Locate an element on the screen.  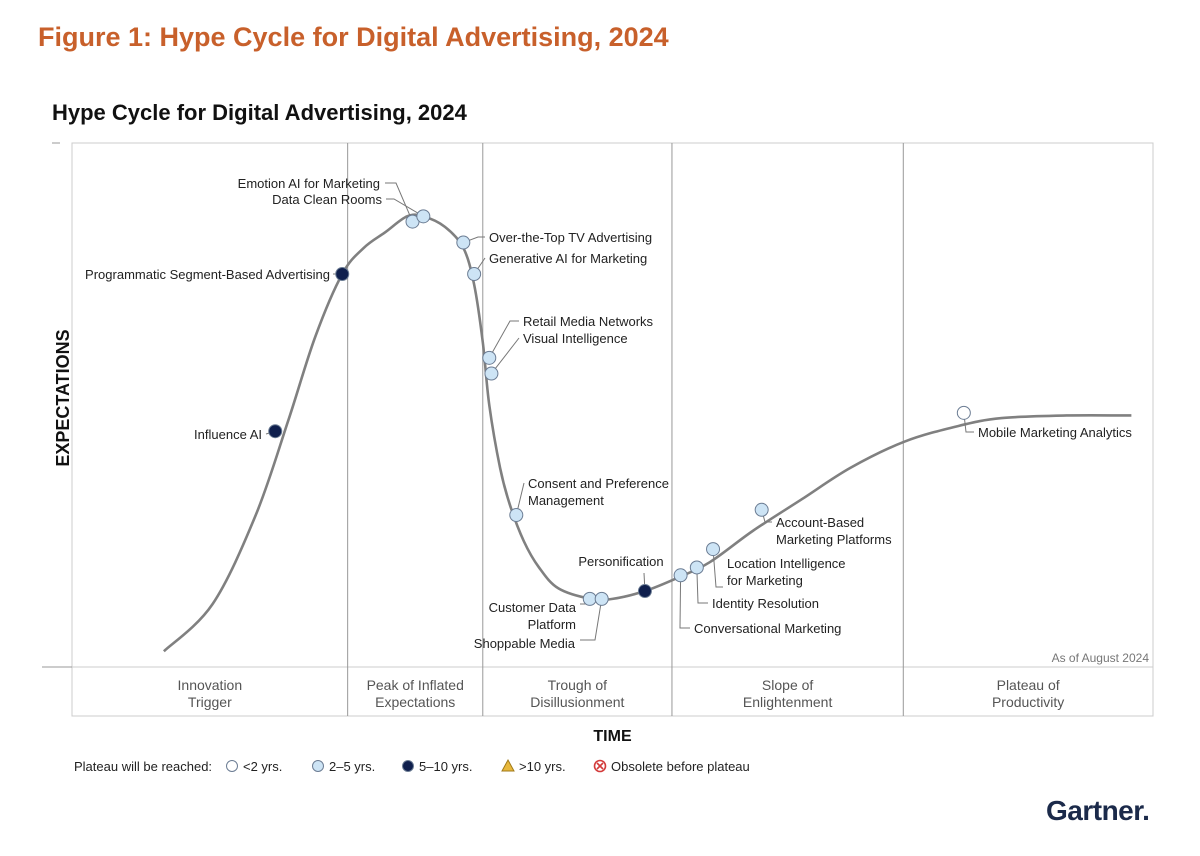
technology-label: Emotion AI for Marketing is located at coordinates (309, 183).